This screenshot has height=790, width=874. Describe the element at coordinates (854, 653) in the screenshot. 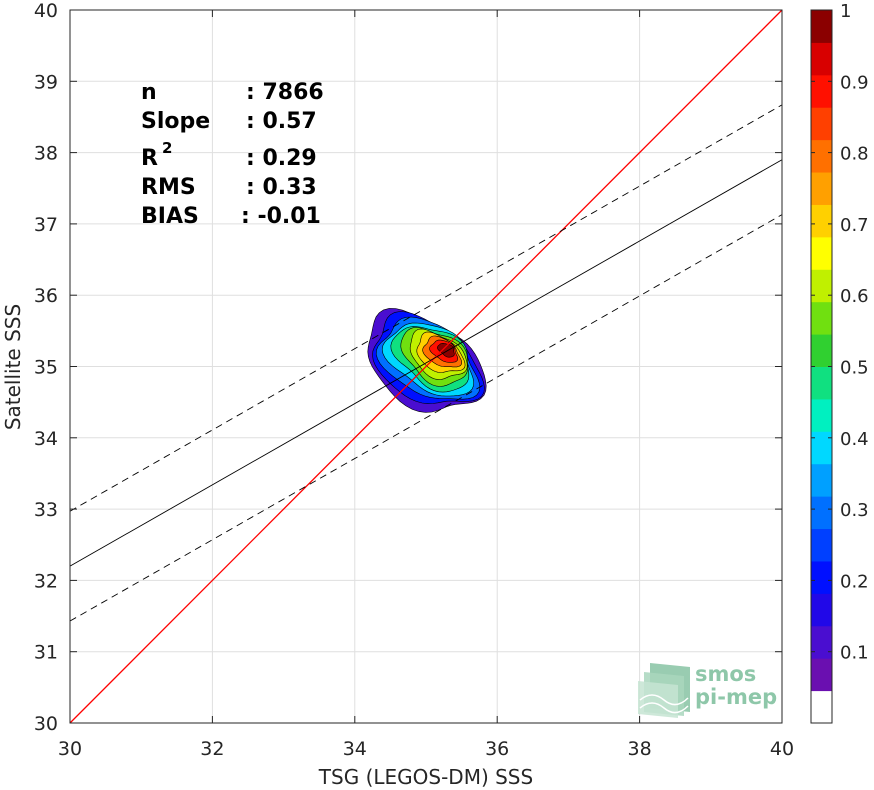

I see `colorbar-label-0: 0.1` at that location.